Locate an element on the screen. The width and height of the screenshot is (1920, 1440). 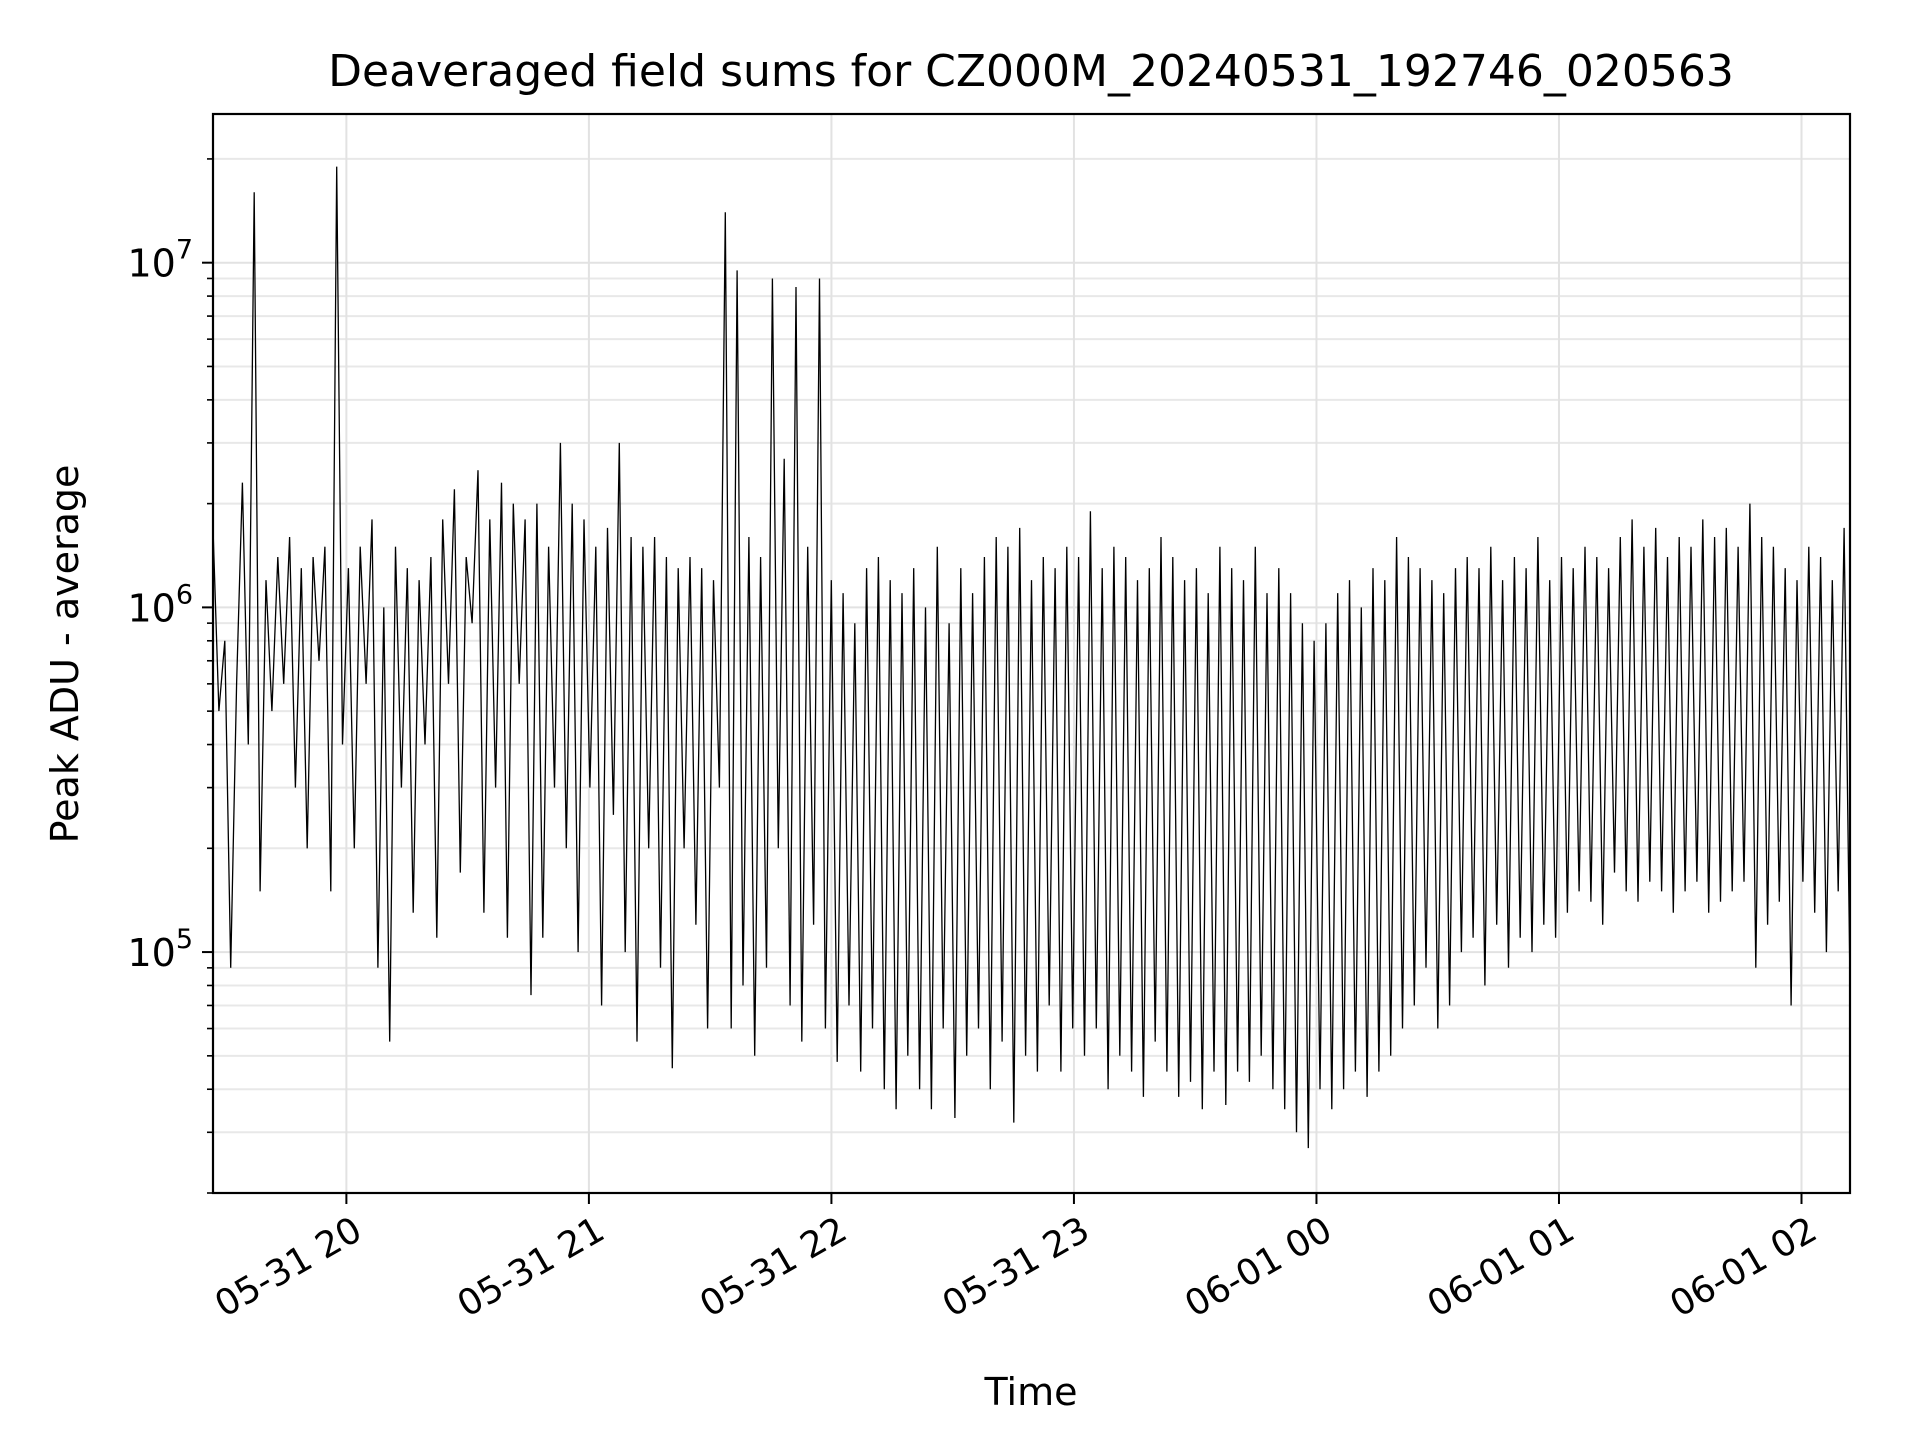
x-axis-label: Time is located at coordinates (1031, 1392).